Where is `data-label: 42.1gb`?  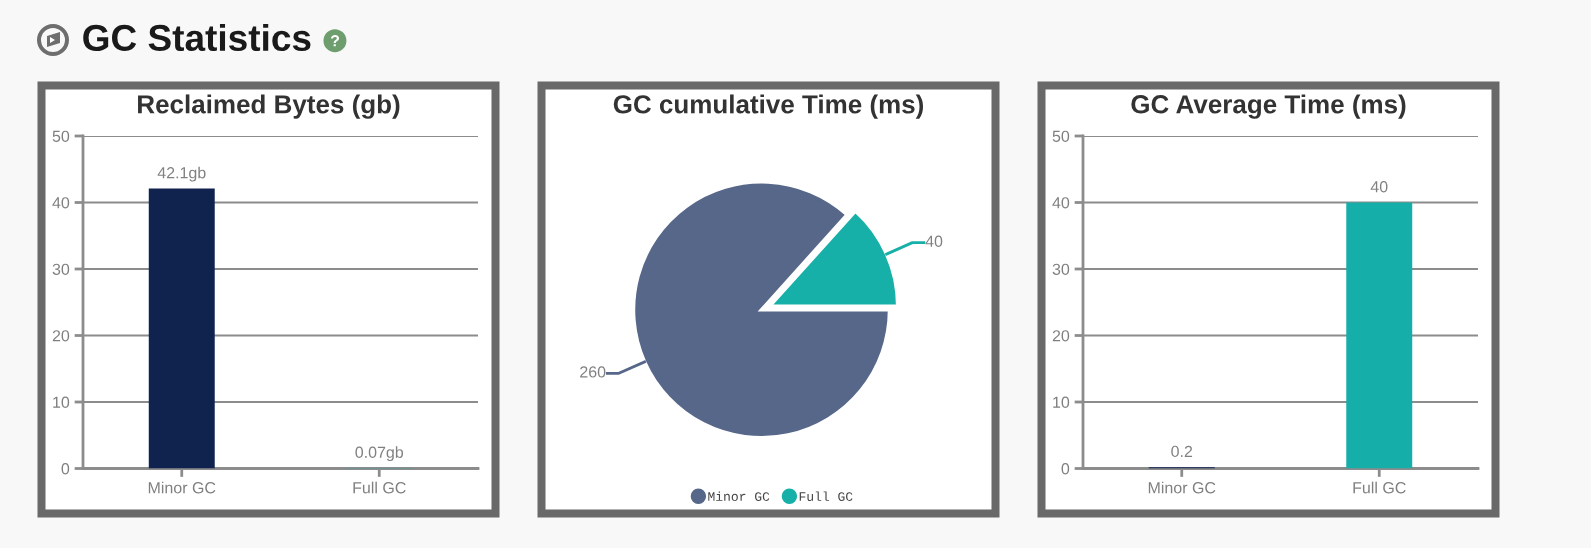 data-label: 42.1gb is located at coordinates (181, 174).